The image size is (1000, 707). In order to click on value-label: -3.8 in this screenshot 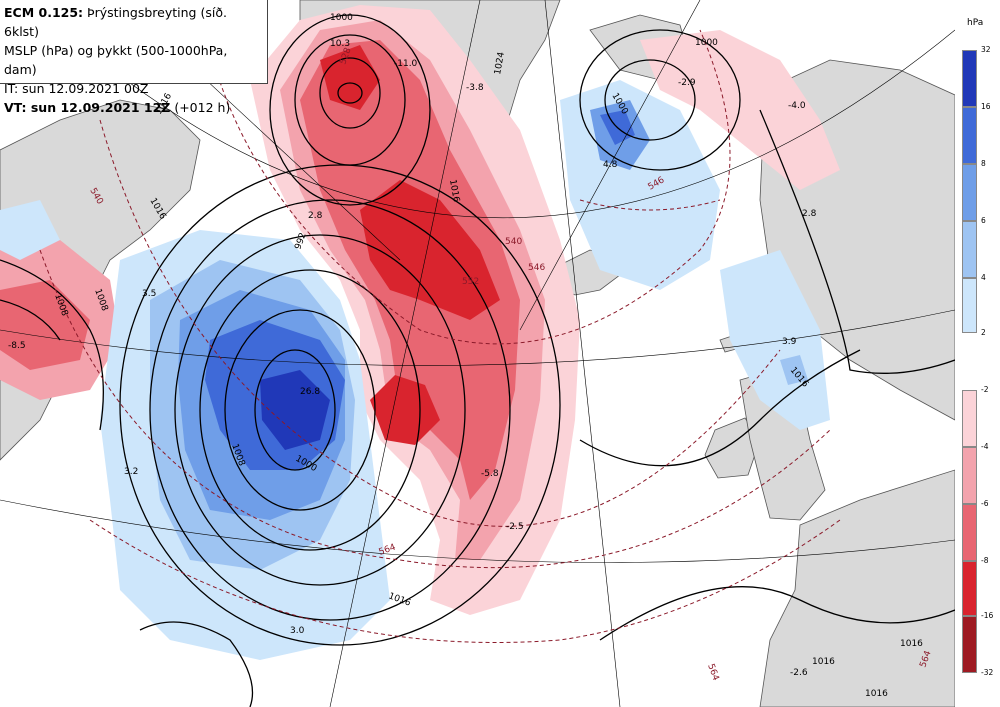, I will do `click(475, 88)`.